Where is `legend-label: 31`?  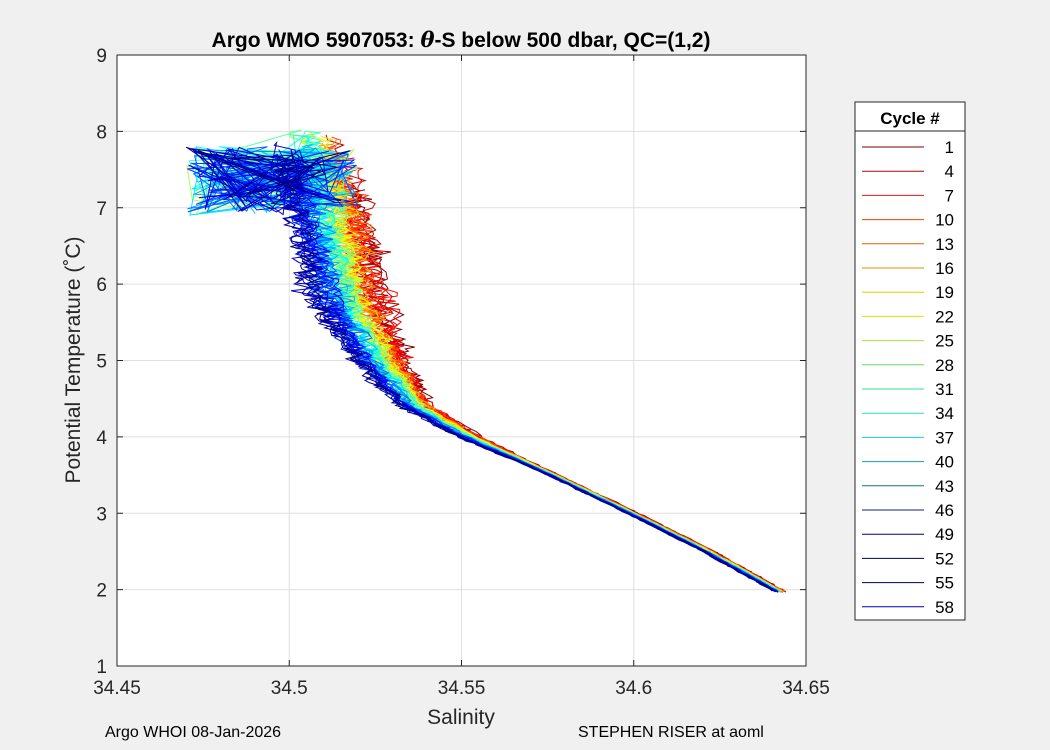
legend-label: 31 is located at coordinates (944, 389).